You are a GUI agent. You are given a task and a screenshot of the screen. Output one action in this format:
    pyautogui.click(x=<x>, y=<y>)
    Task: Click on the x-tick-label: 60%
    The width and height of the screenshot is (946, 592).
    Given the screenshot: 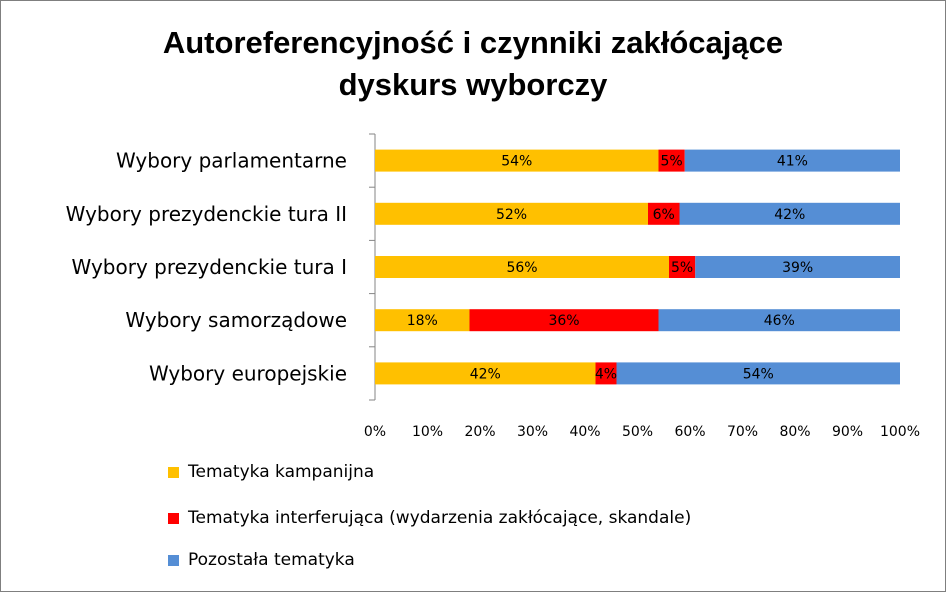 What is the action you would take?
    pyautogui.click(x=689, y=432)
    